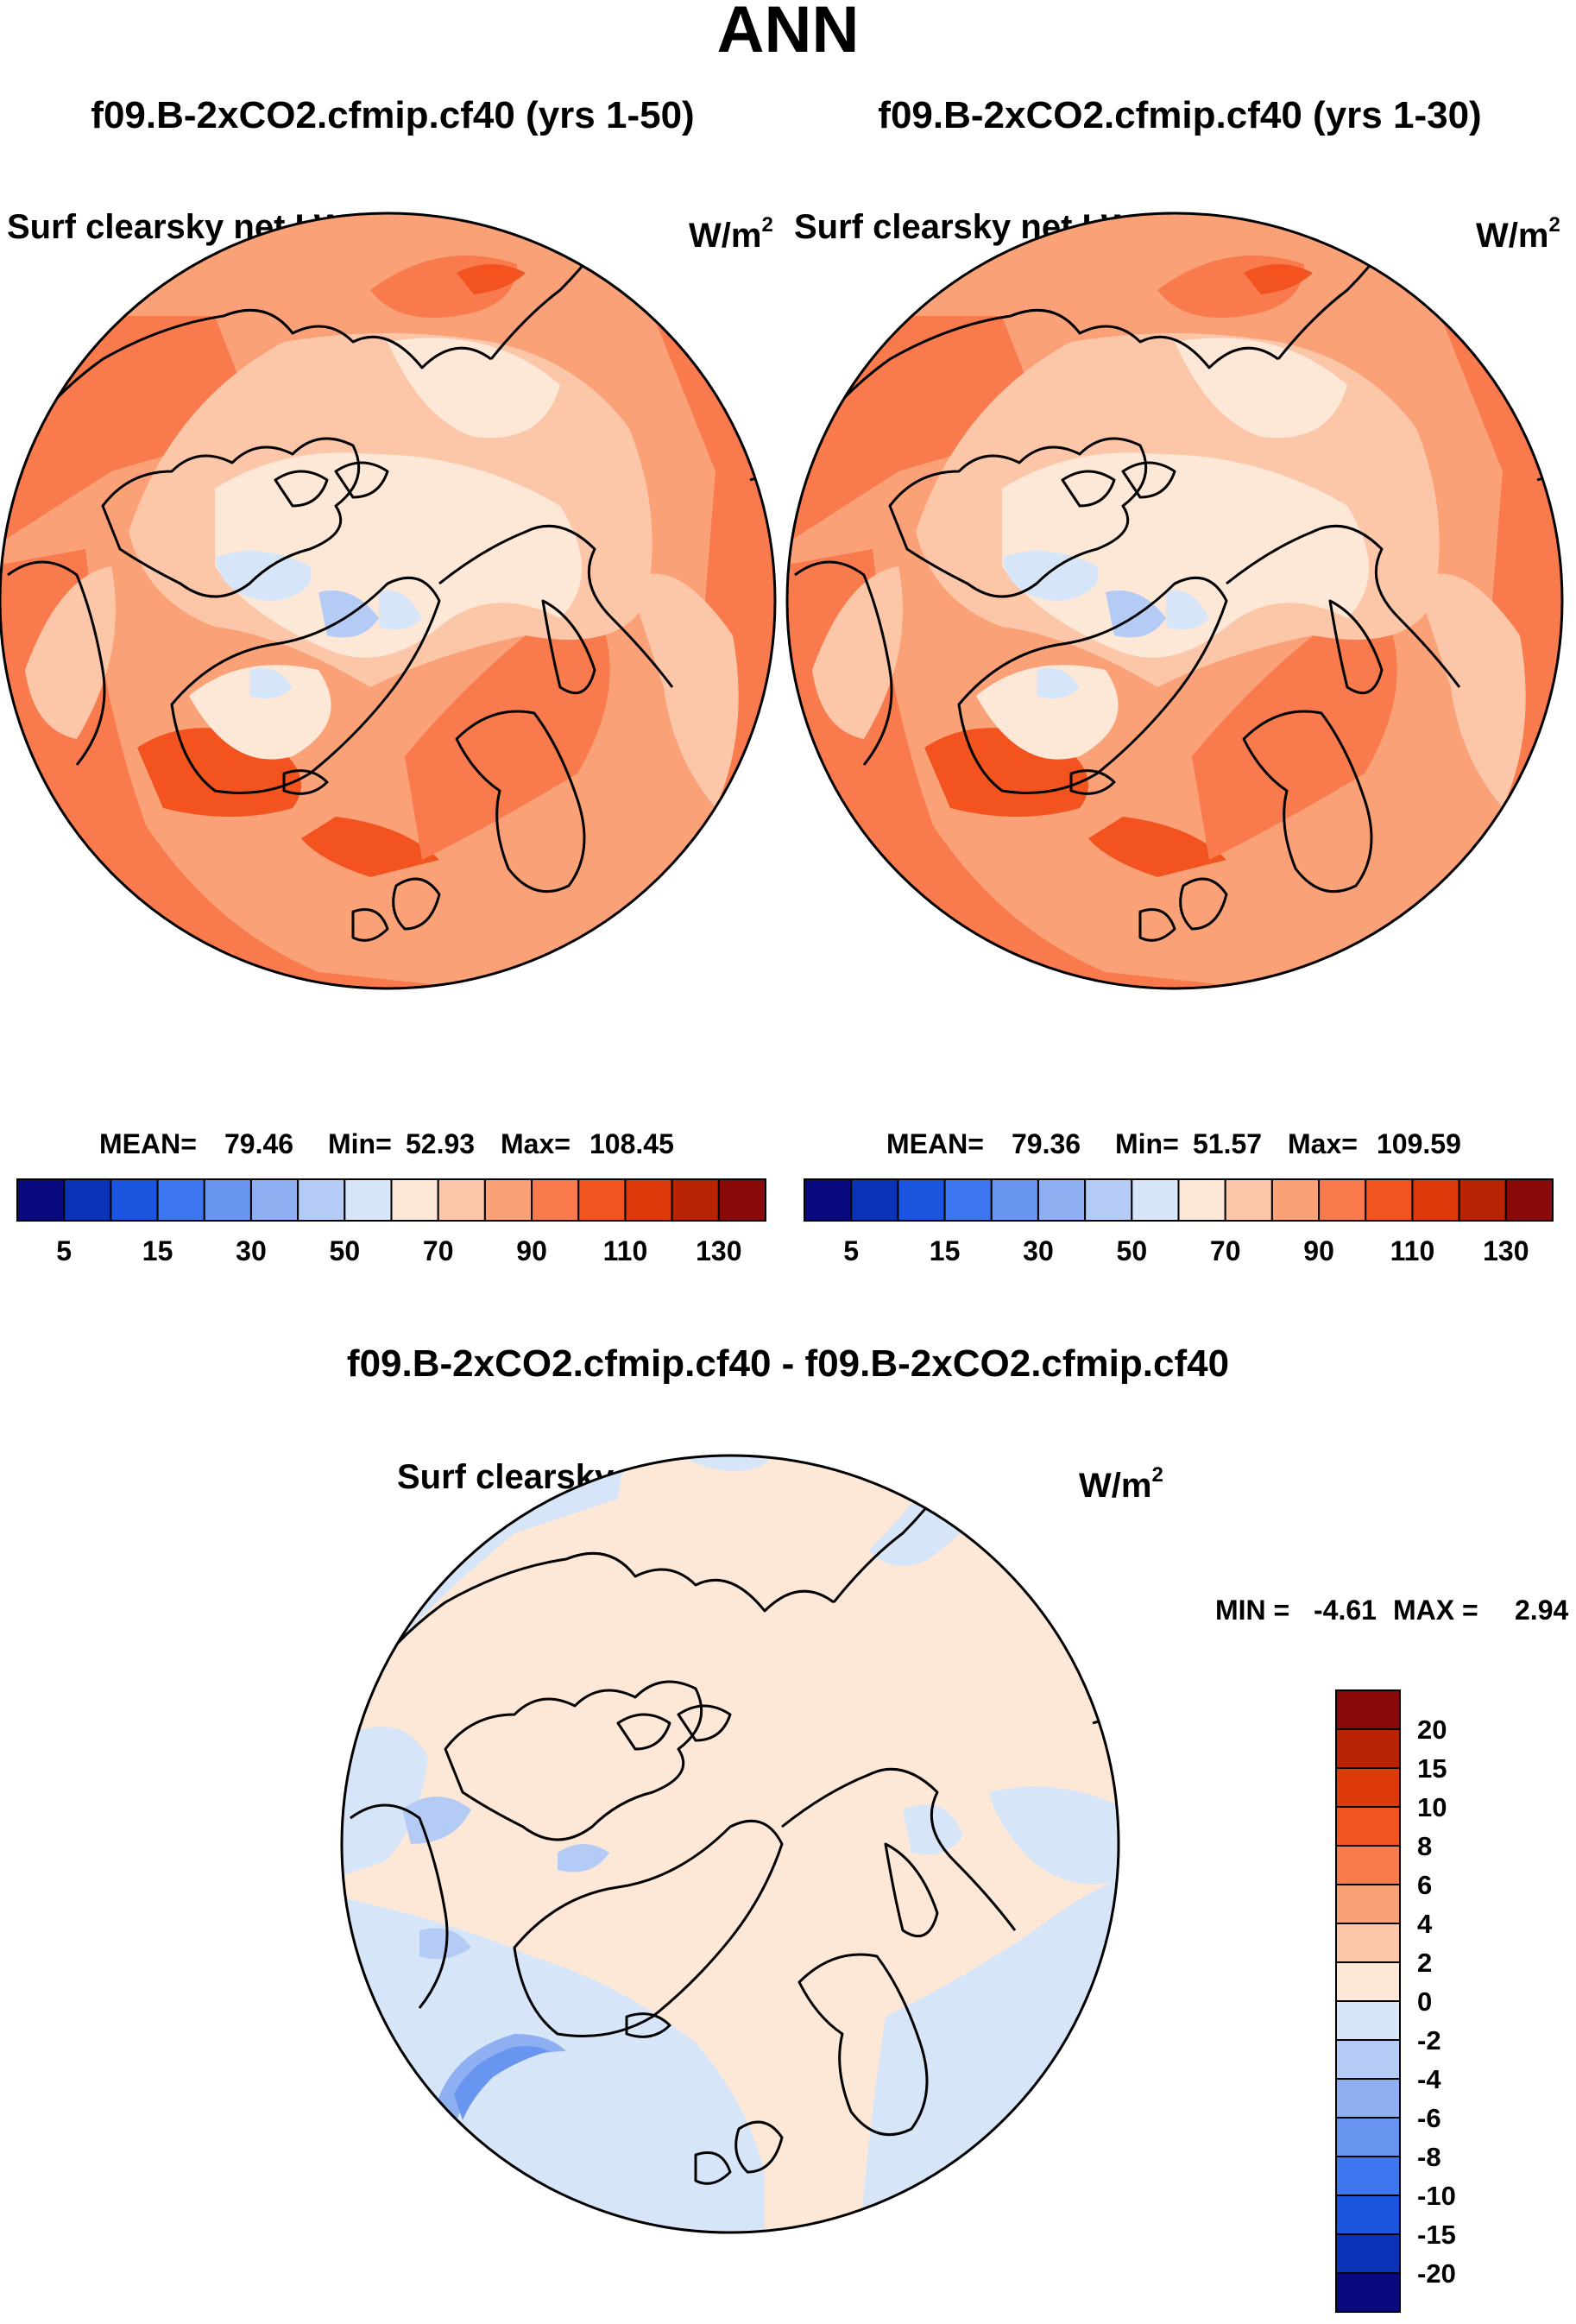  I want to click on panel-right-mean-label: MEAN=, so click(935, 1143).